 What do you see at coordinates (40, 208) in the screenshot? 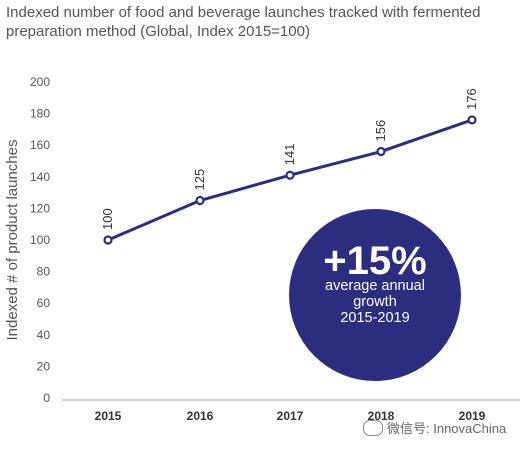
I see `y-tick-label: 120` at bounding box center [40, 208].